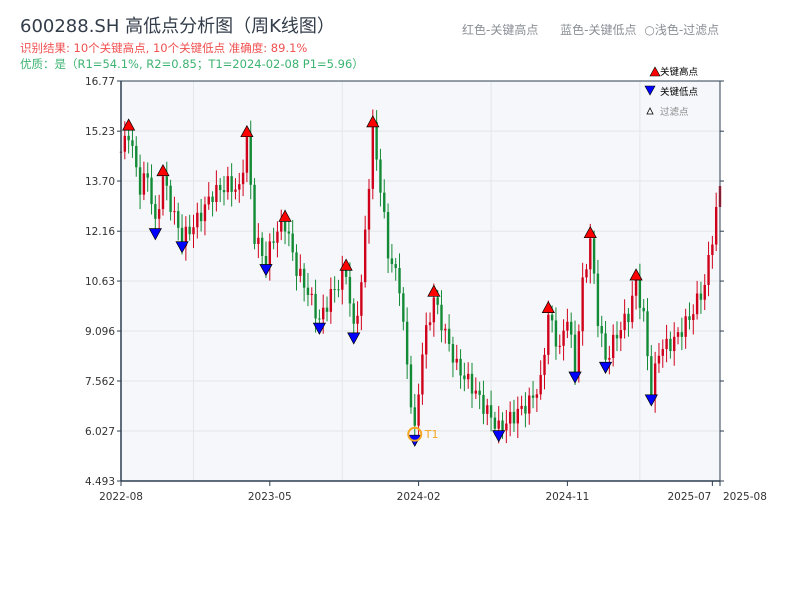  I want to click on legend-high: 关键高点, so click(679, 72).